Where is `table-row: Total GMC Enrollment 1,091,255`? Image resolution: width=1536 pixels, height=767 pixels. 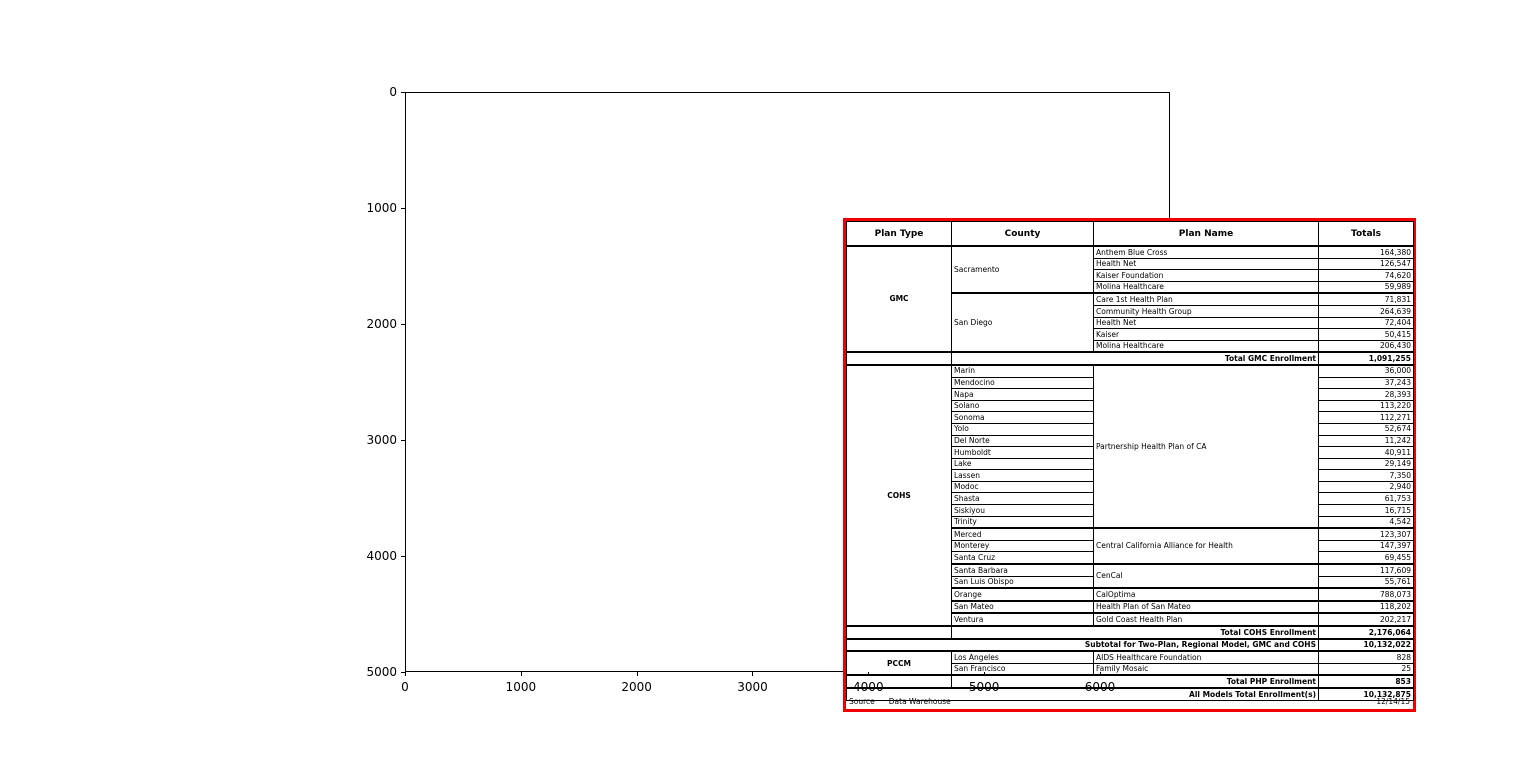 table-row: Total GMC Enrollment 1,091,255 is located at coordinates (1130, 358).